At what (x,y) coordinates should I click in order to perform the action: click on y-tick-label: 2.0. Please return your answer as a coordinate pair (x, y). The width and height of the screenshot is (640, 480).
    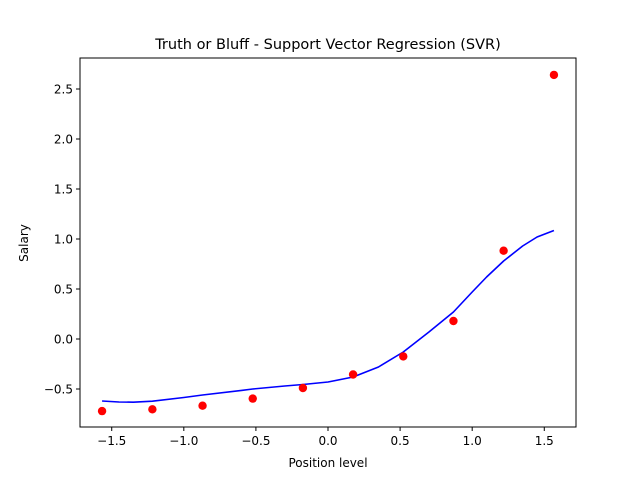
    Looking at the image, I should click on (63, 140).